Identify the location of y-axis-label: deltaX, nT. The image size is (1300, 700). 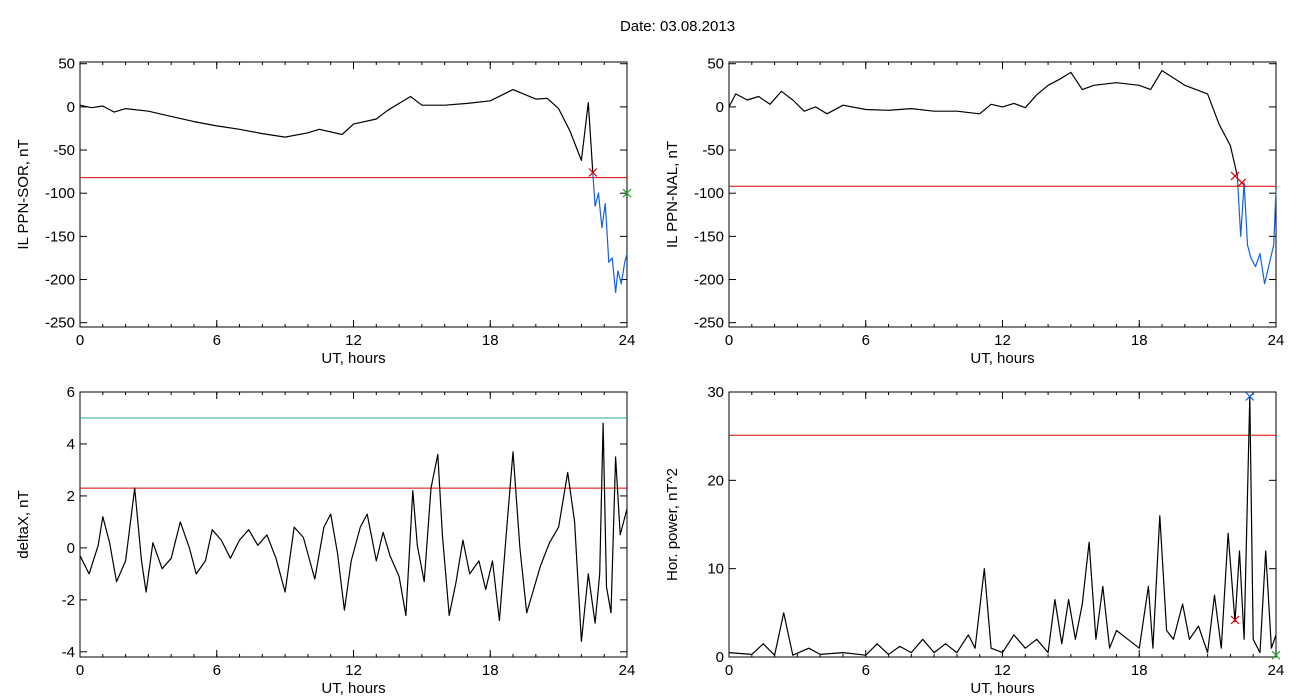
(23, 524).